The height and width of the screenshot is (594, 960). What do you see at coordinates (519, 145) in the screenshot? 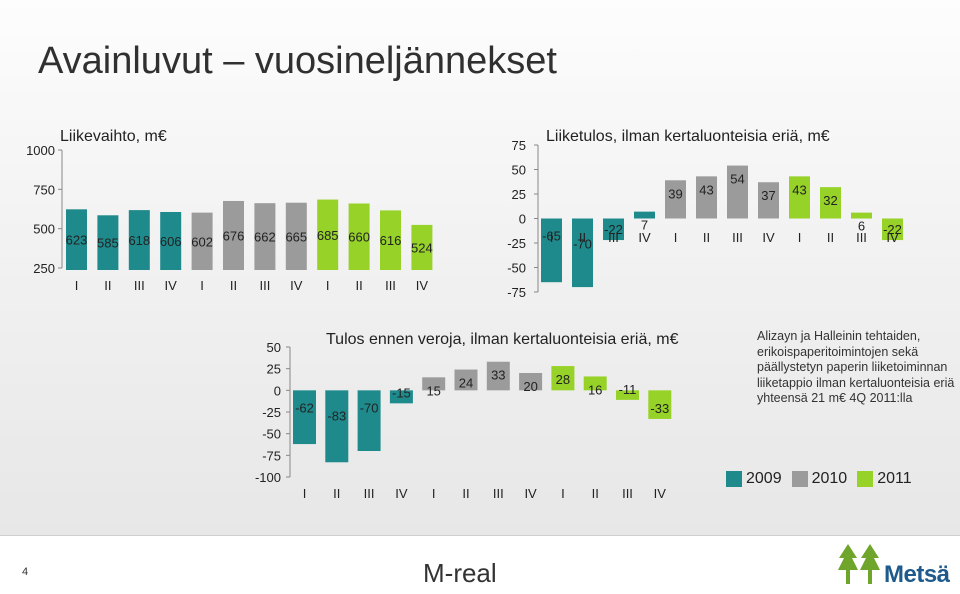
I see `y-tick-label: 75` at bounding box center [519, 145].